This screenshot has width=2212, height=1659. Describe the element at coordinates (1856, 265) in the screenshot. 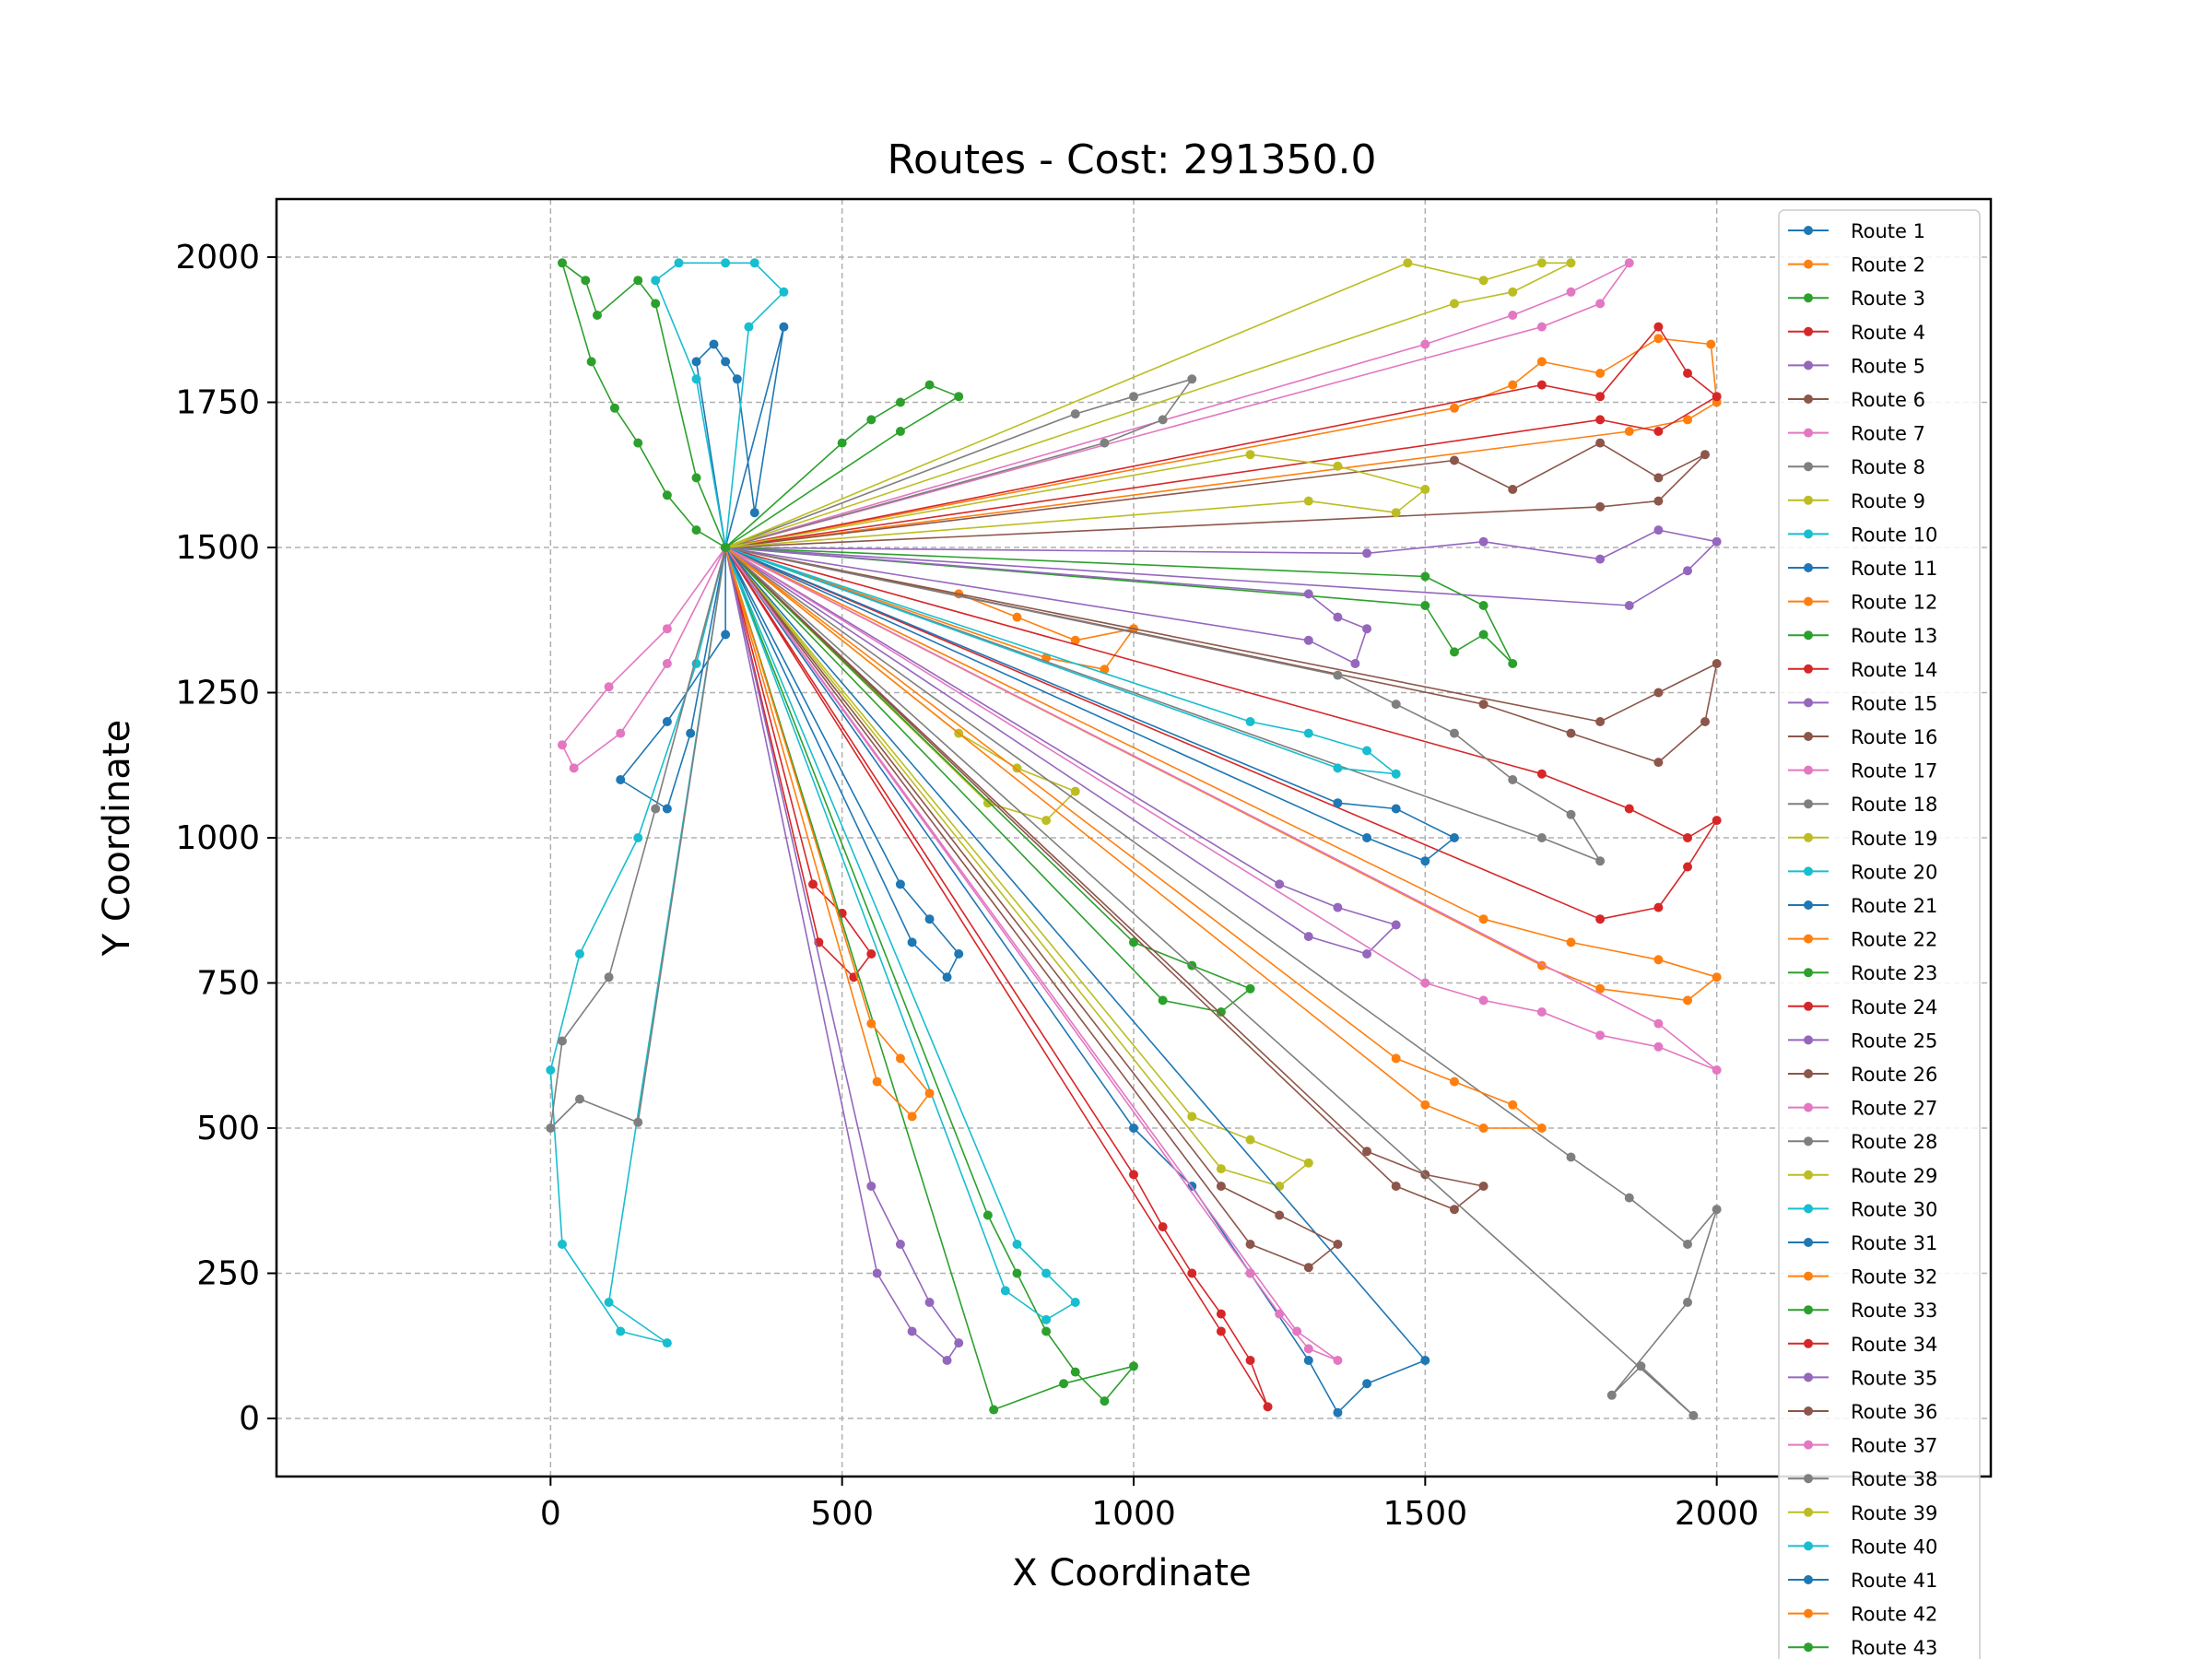

I see `legend-item: Route 2` at that location.